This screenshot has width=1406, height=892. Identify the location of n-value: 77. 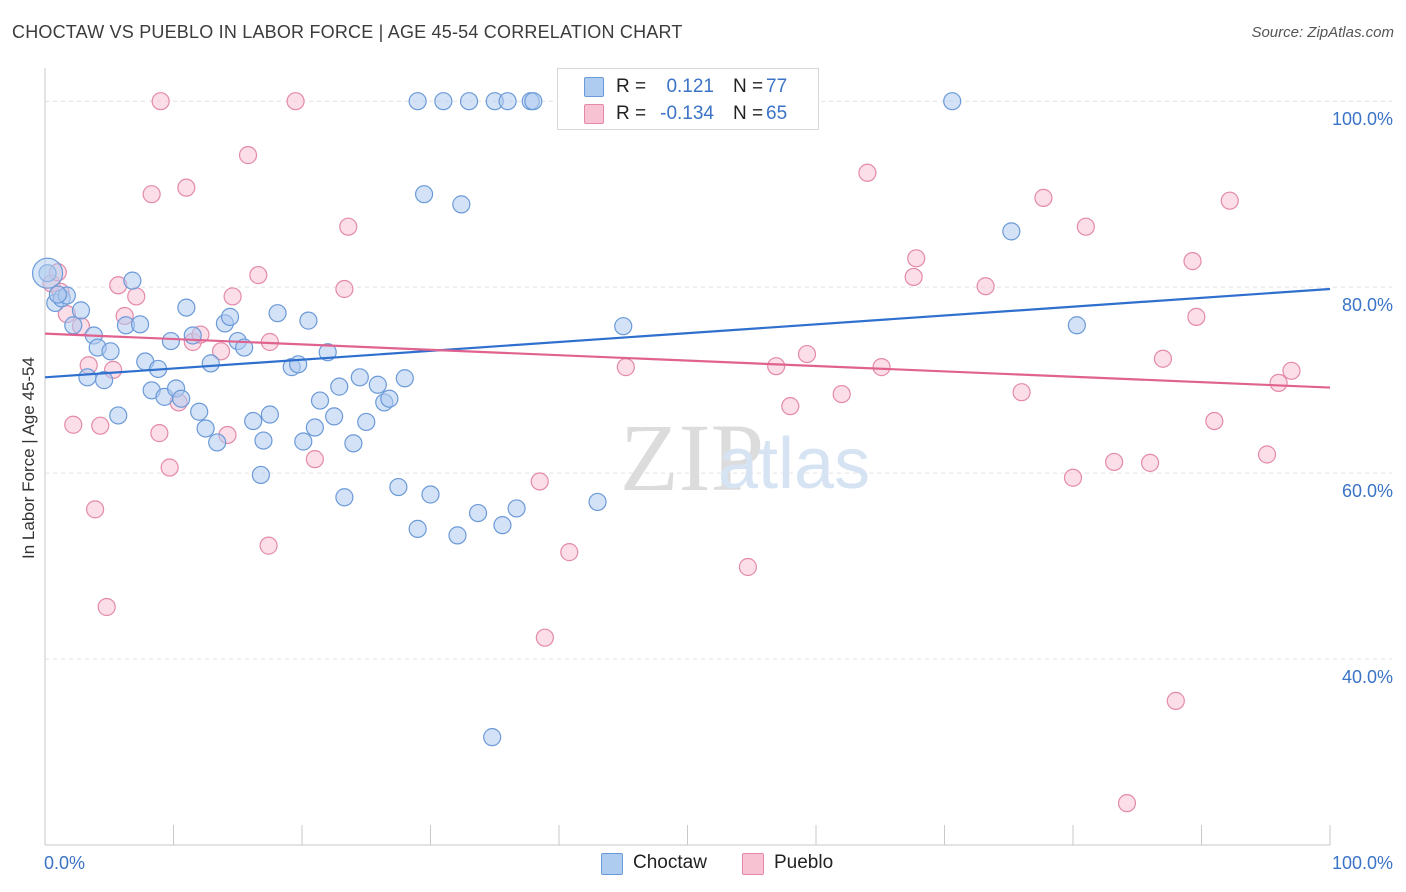
(777, 86).